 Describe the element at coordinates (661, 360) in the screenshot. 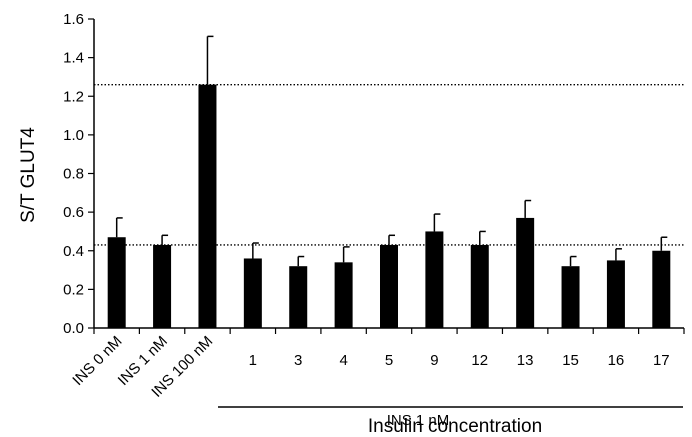

I see `x-tick-label: 17` at that location.